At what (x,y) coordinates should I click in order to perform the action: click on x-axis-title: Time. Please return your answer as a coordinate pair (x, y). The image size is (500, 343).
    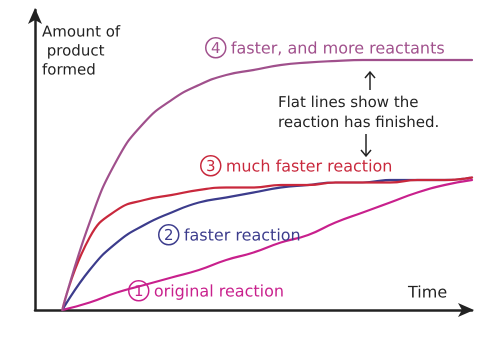
    Looking at the image, I should click on (427, 292).